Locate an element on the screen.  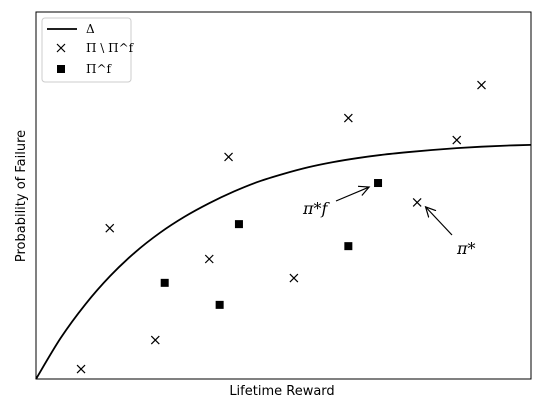
legend-cross-swatch is located at coordinates (61, 48).